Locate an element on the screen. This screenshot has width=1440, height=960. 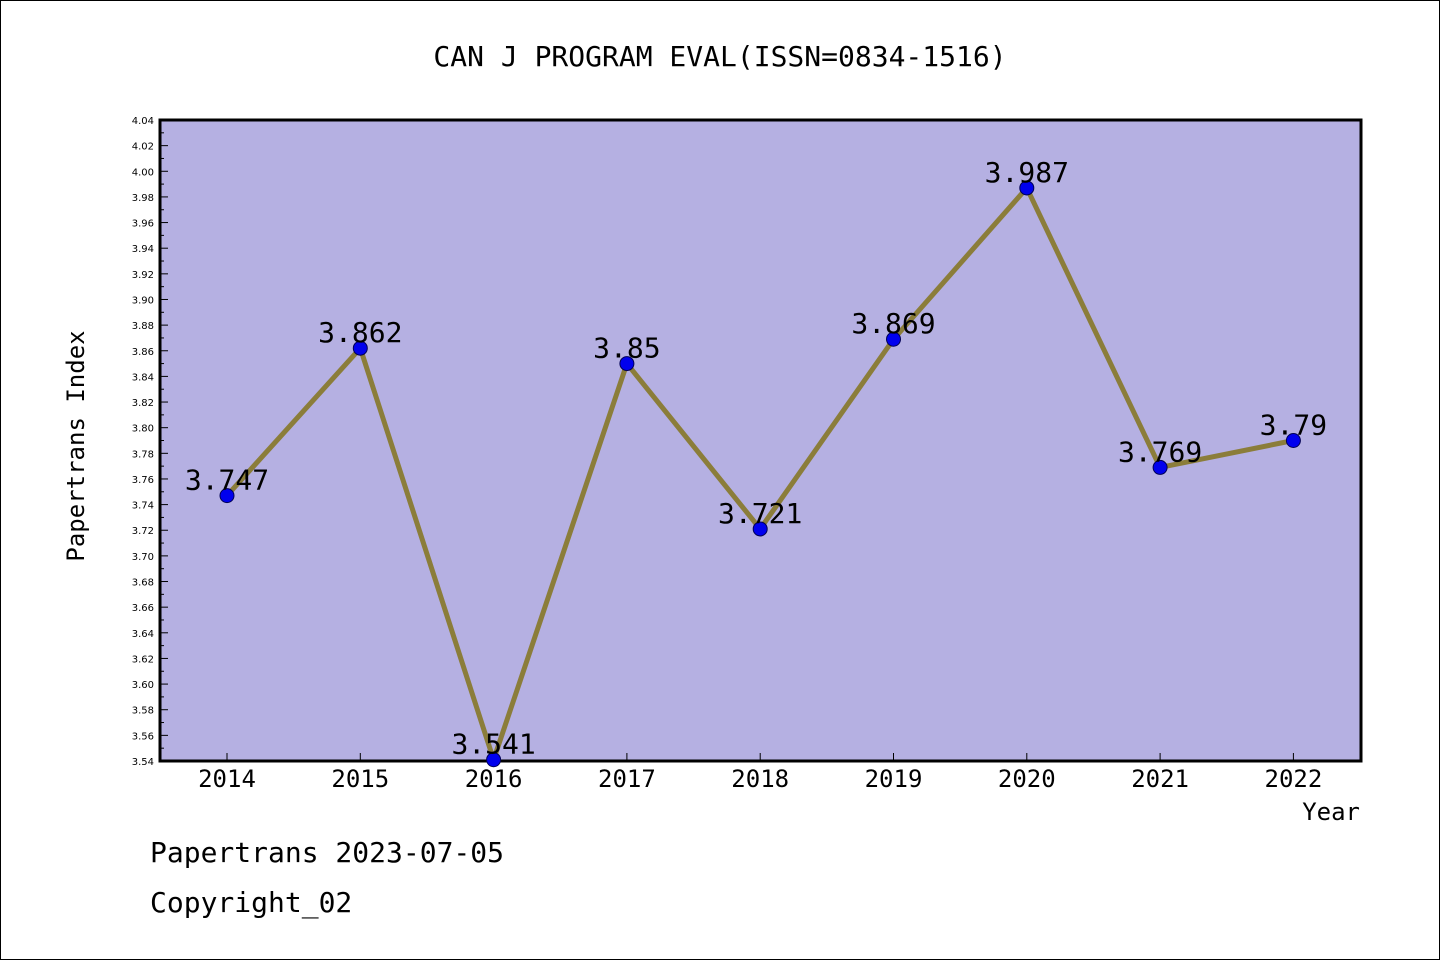
y-tick-label: 4.04 is located at coordinates (143, 121).